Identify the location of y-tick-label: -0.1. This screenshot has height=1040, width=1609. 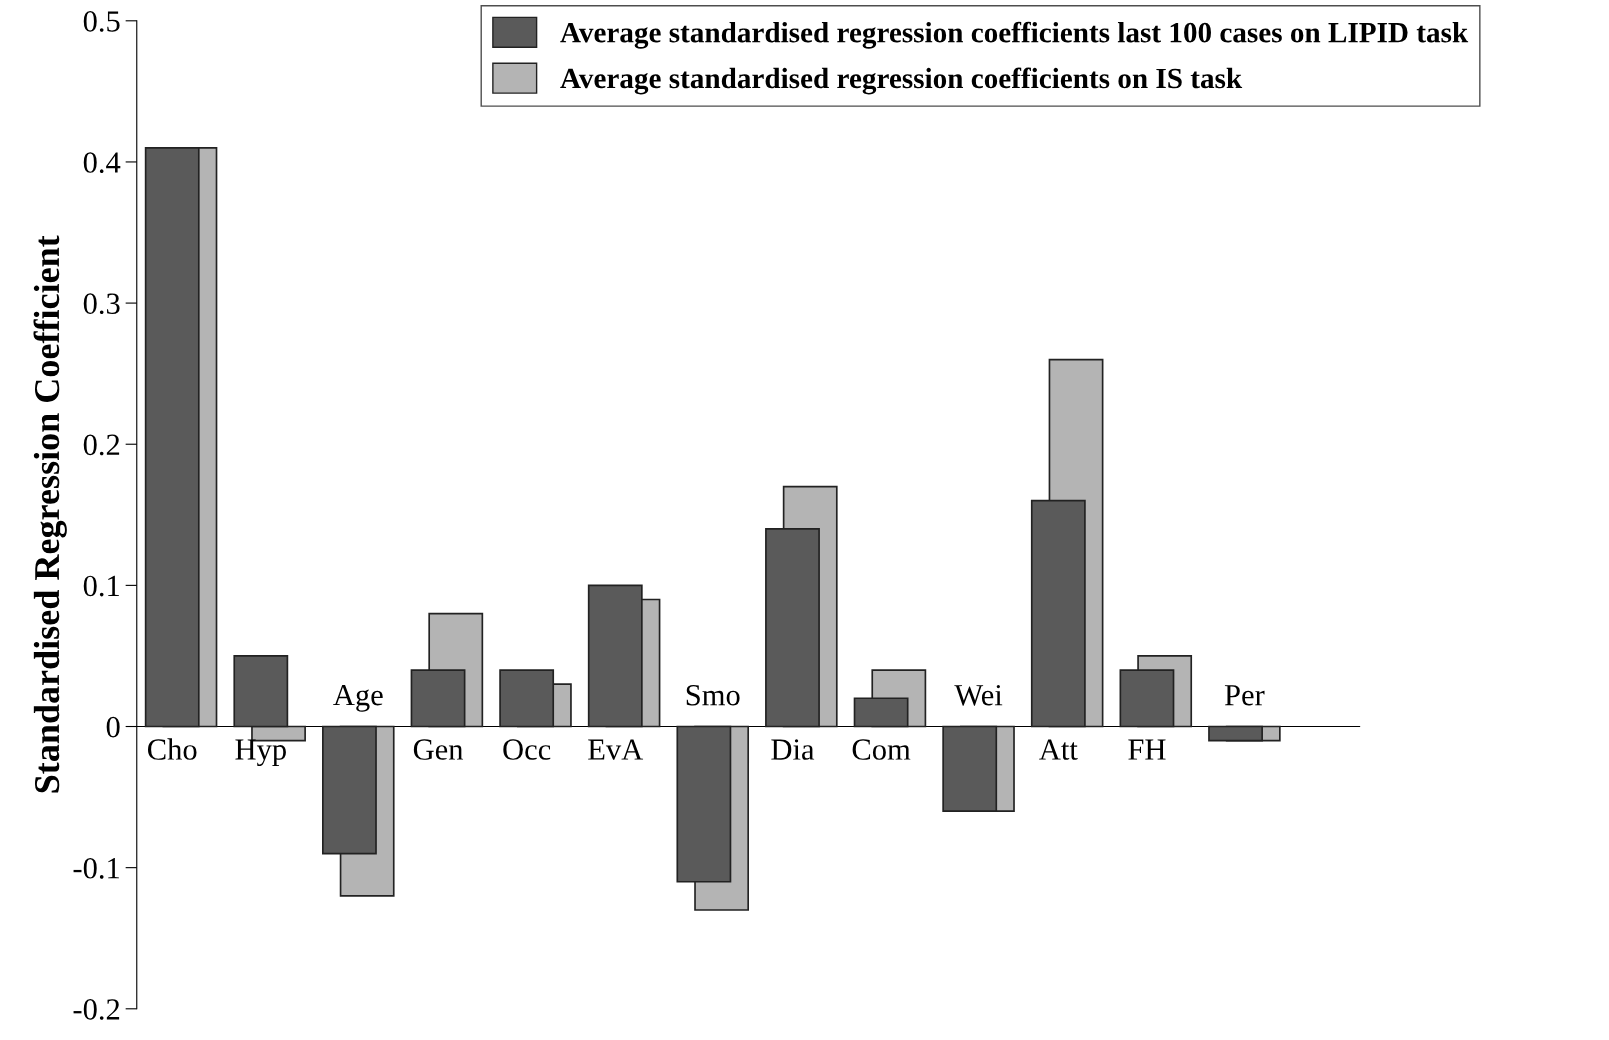
(96, 868).